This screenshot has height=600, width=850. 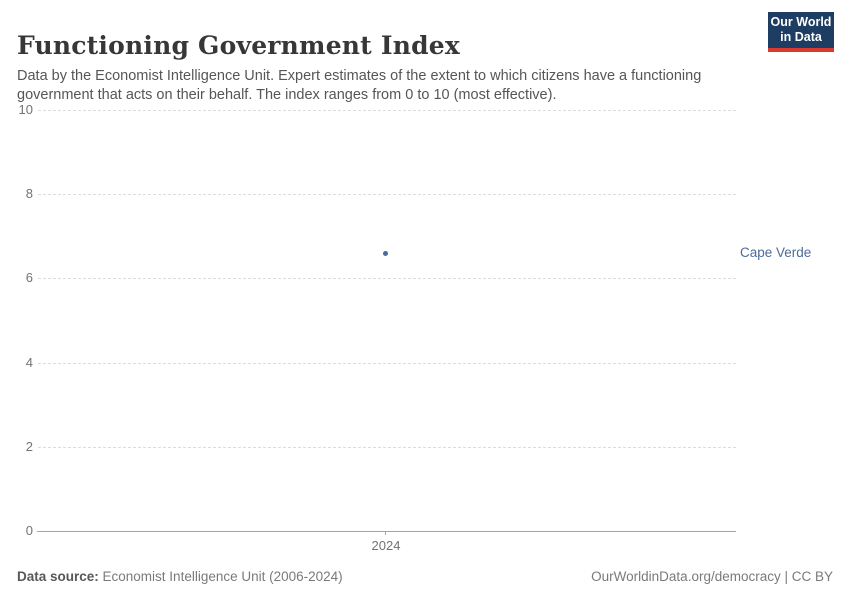 I want to click on data-point, so click(x=385, y=253).